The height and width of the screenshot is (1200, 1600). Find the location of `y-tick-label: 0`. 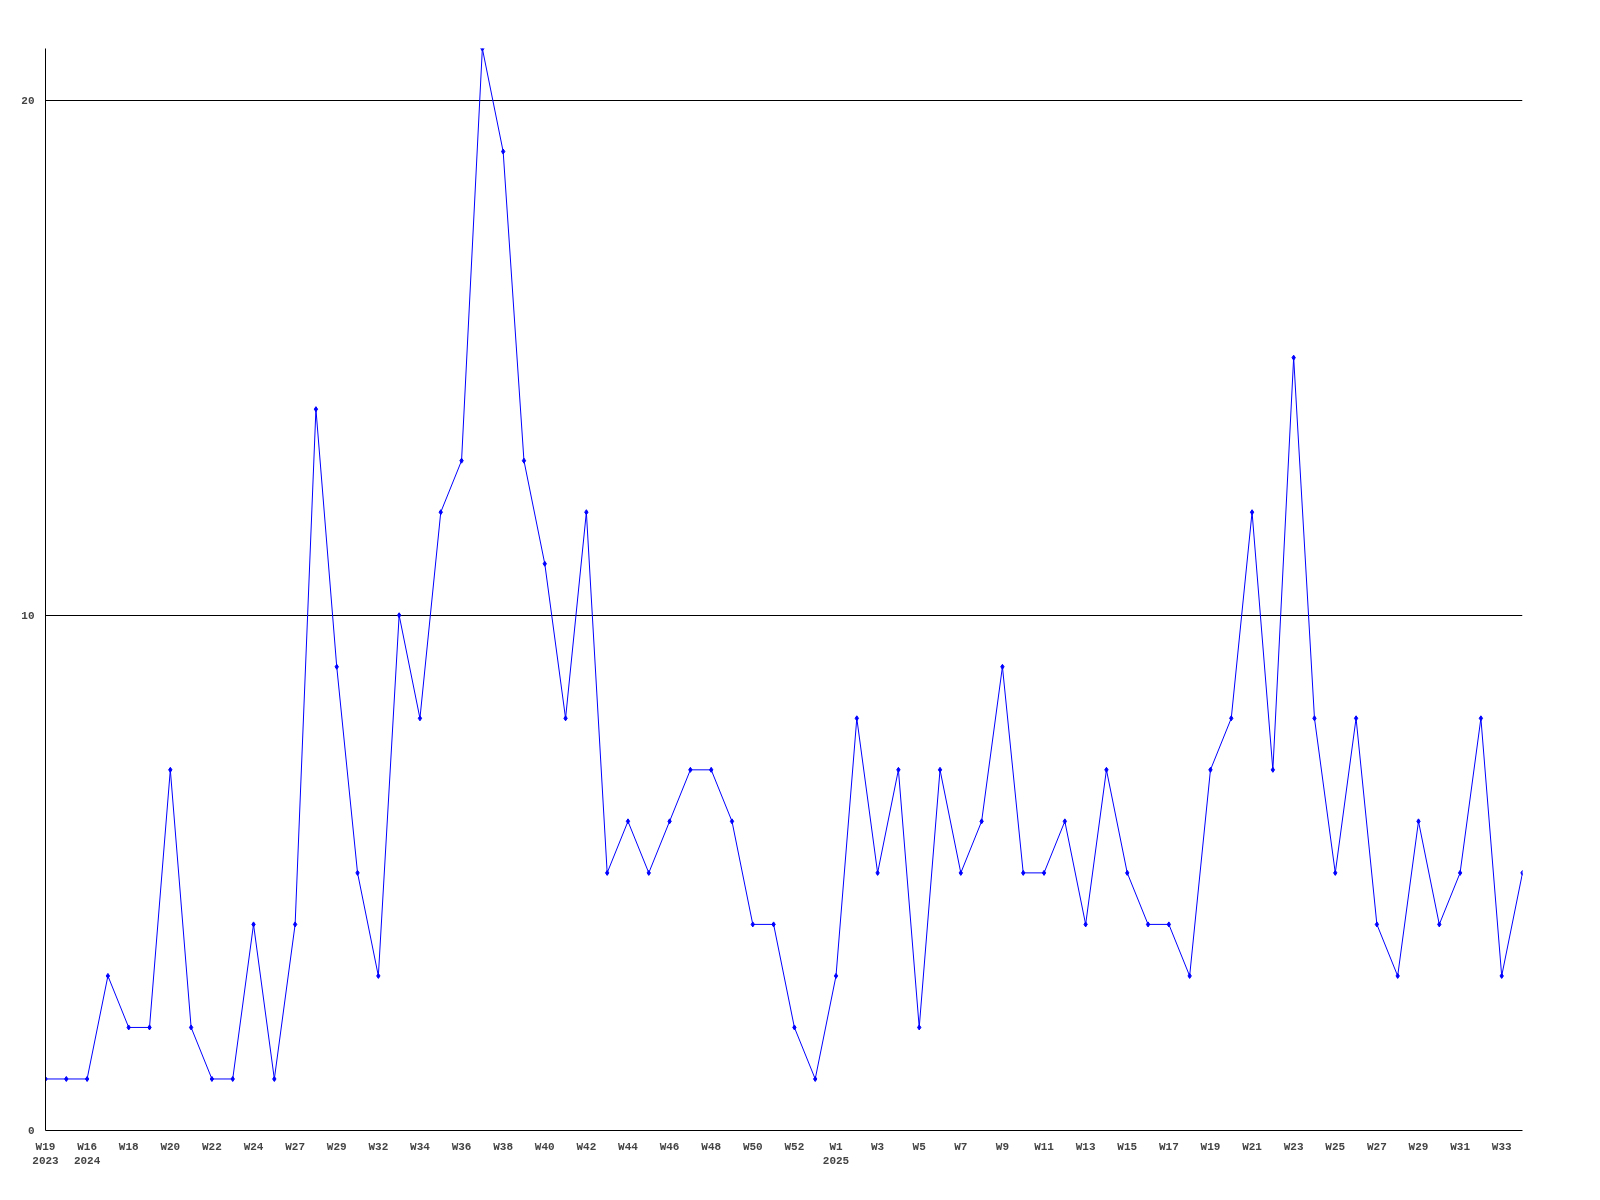

y-tick-label: 0 is located at coordinates (31, 1131).